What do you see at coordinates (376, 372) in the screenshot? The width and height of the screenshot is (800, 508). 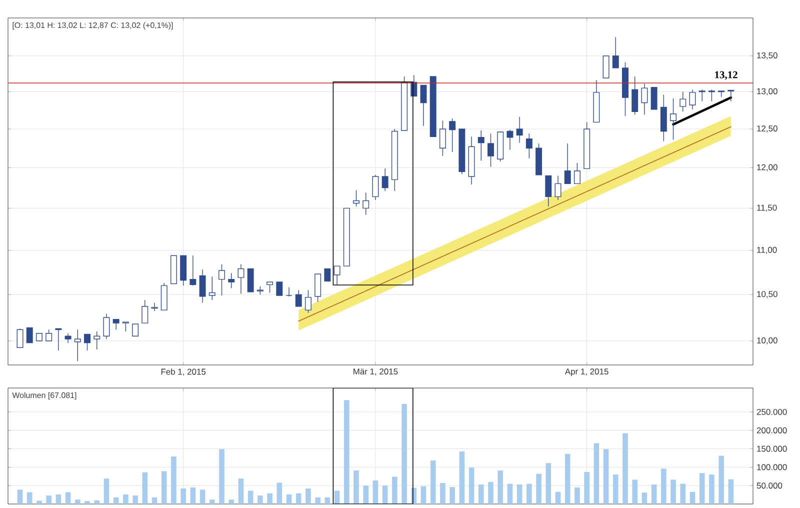 I see `x-tick-label: Mär 1, 2015` at bounding box center [376, 372].